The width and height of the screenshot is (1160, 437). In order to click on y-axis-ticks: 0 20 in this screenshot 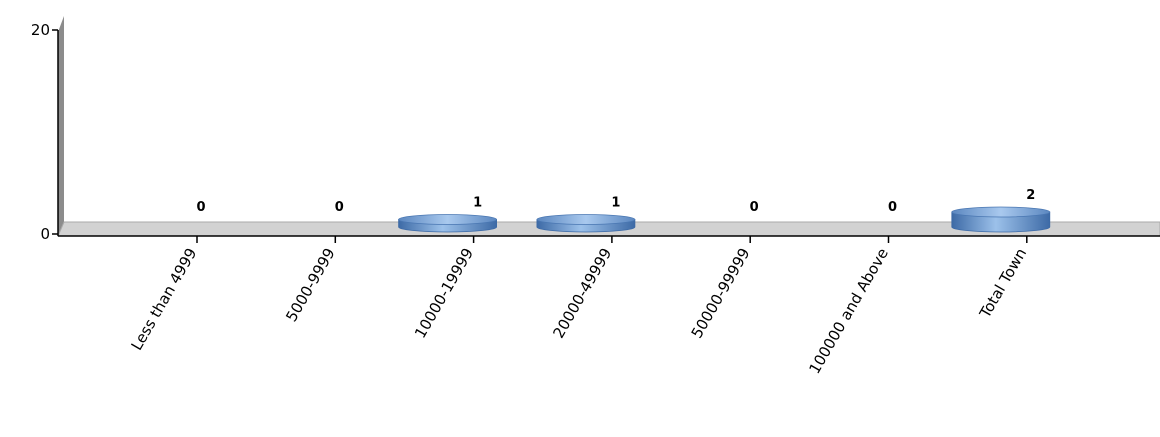, I will do `click(44, 132)`.